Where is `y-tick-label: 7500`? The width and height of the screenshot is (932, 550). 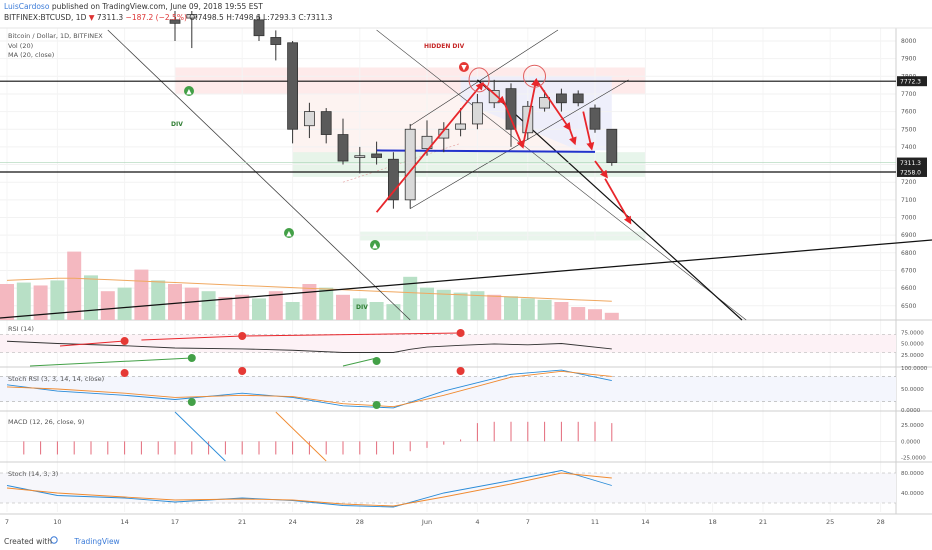
y-tick-label: 7500 is located at coordinates (908, 129).